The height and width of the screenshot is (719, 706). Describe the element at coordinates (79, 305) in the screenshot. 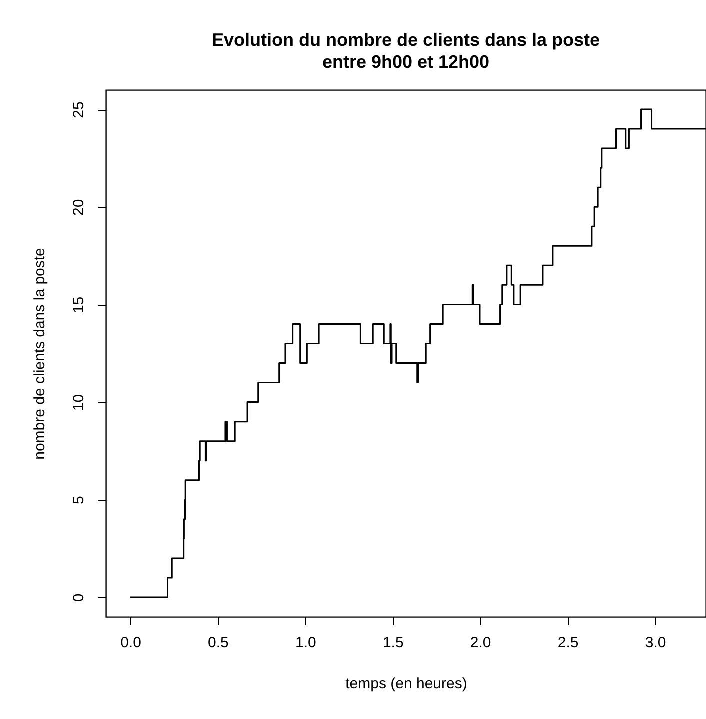

I see `y-tick-label: 15` at that location.